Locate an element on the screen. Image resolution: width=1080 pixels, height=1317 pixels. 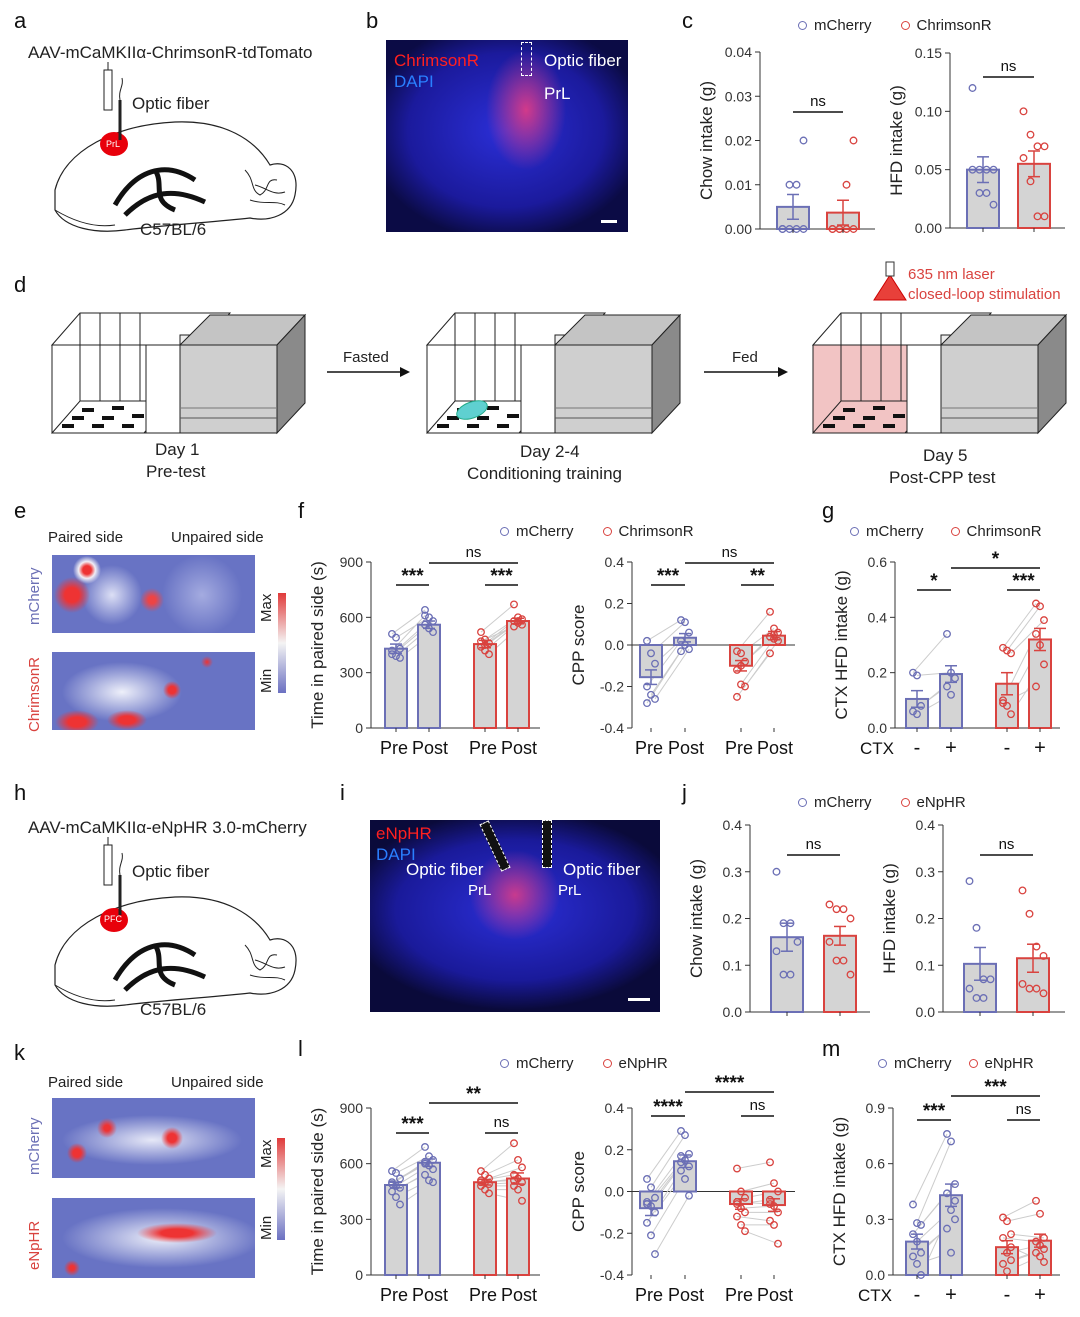
region-label-a: PrL is located at coordinates (113, 144).